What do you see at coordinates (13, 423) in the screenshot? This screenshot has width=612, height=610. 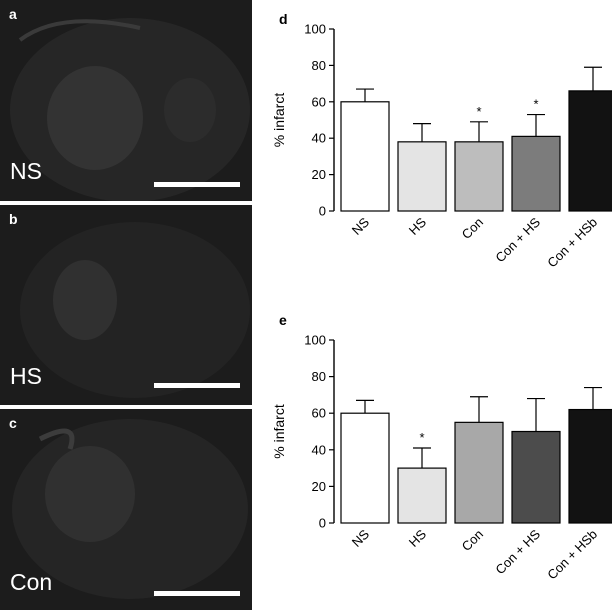 I see `panel-letter: c` at bounding box center [13, 423].